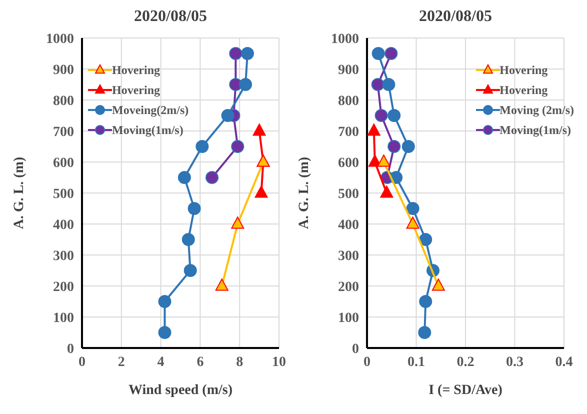 The image size is (587, 414). I want to click on x-axis-title: I (= SD/Ave), so click(465, 390).